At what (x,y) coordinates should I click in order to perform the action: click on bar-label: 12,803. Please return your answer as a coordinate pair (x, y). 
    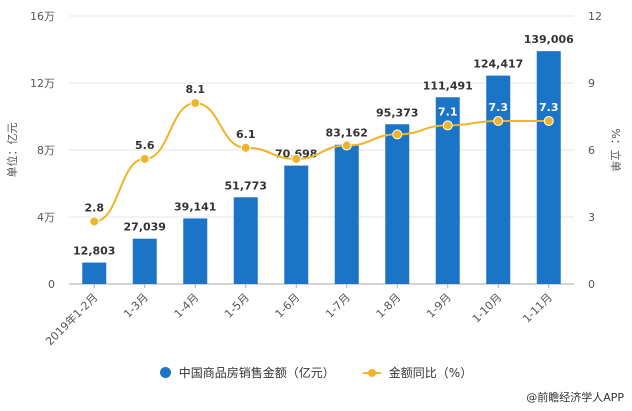
    Looking at the image, I should click on (94, 251).